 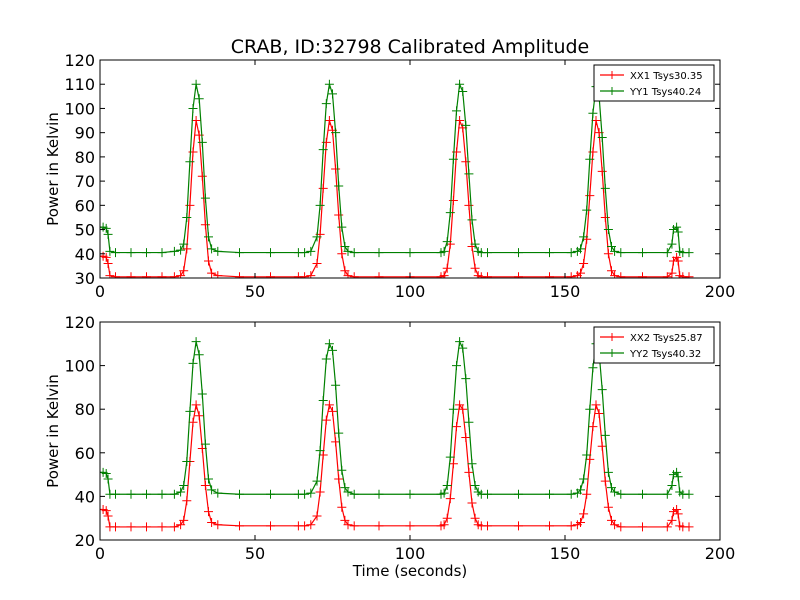 What do you see at coordinates (720, 553) in the screenshot?
I see `x-tick-label: 200` at bounding box center [720, 553].